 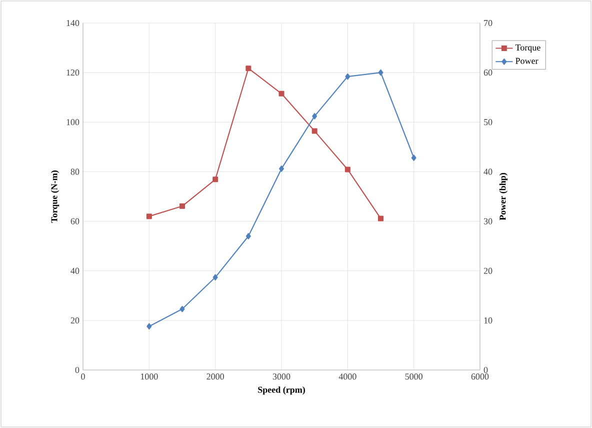 I want to click on y2-tick-label: 30, so click(x=488, y=221).